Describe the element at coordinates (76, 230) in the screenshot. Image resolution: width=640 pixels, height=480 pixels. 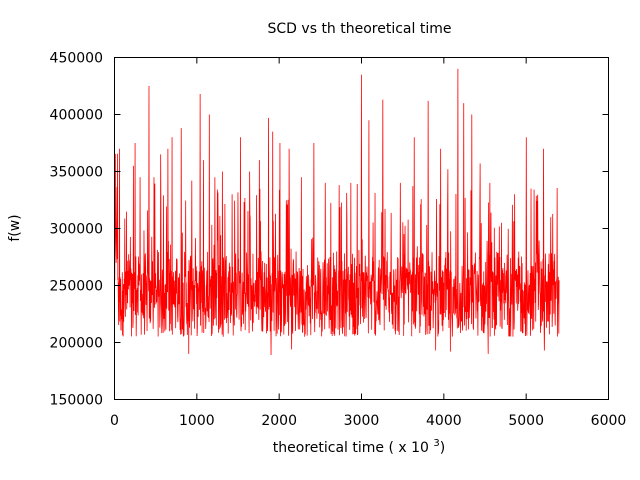
I see `y-tick-label: 300000` at that location.